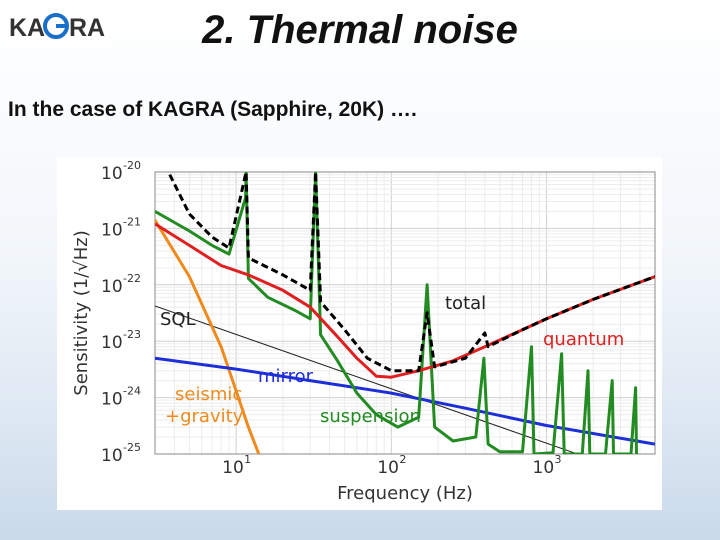 The height and width of the screenshot is (540, 720). I want to click on logo-ra: RA, so click(87, 28).